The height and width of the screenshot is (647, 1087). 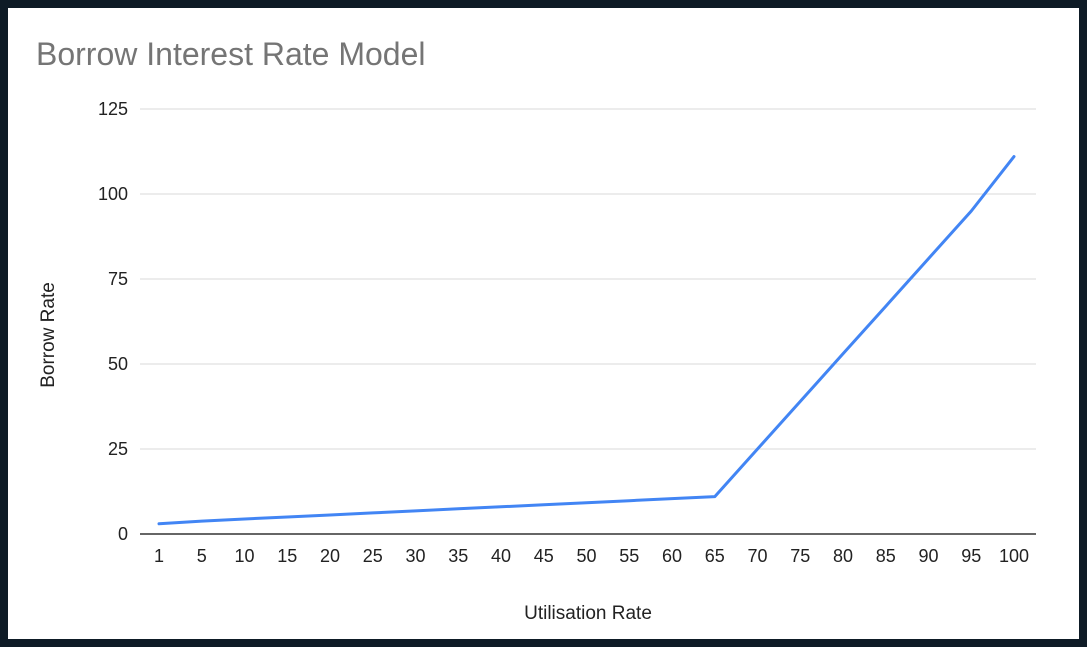 I want to click on y-tick-label: 100, so click(x=113, y=194).